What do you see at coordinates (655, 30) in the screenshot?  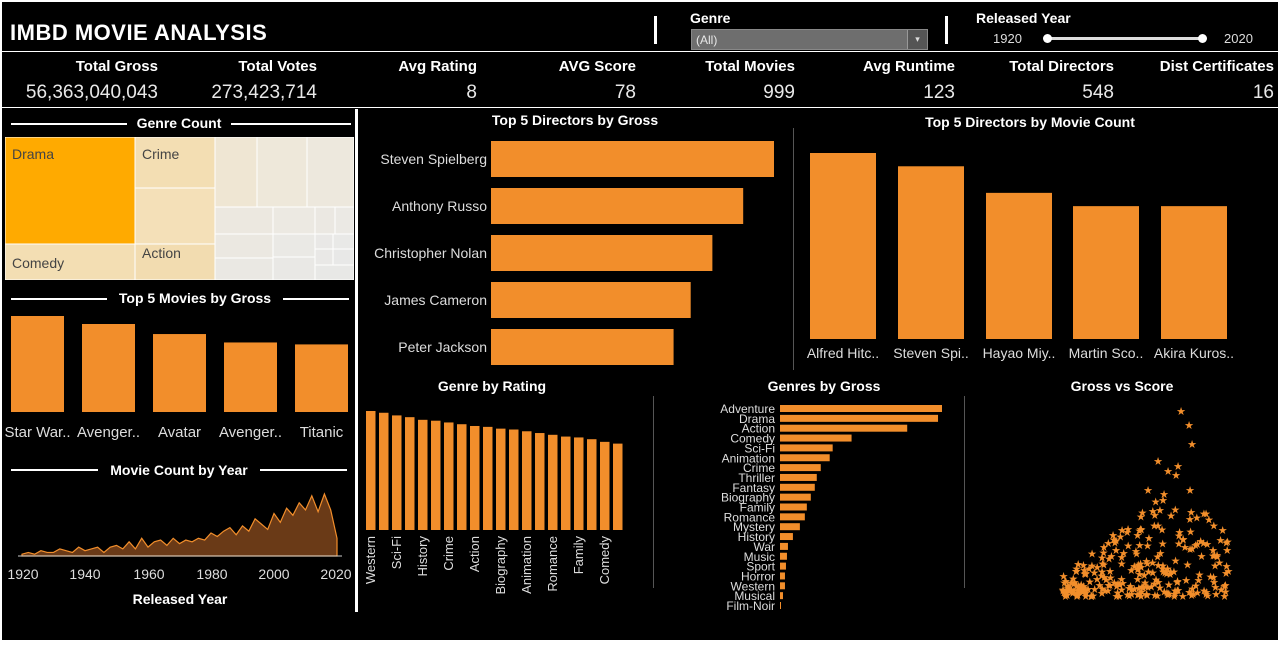 I see `header-divider` at bounding box center [655, 30].